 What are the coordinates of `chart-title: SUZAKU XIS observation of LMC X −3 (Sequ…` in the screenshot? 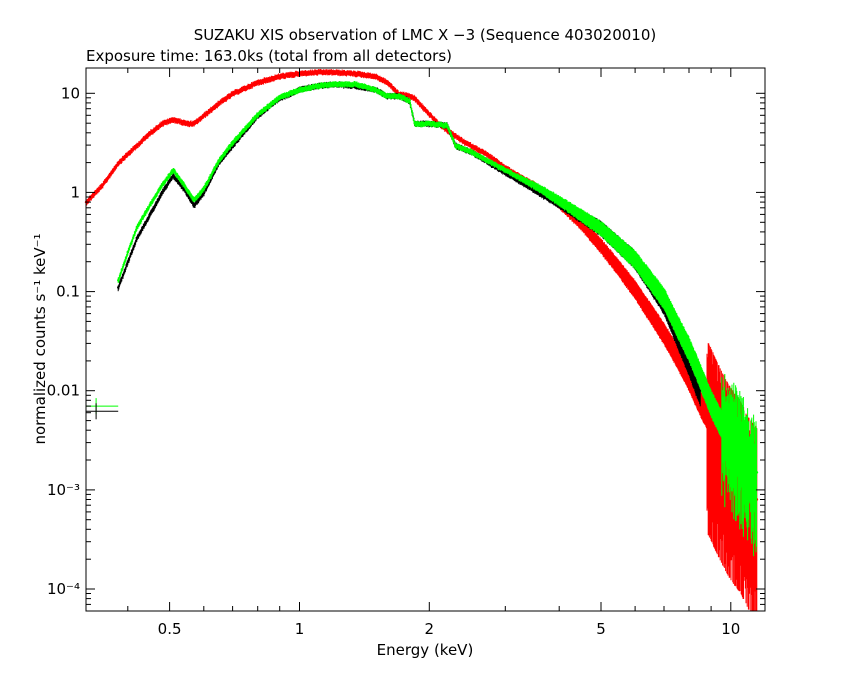 It's located at (425, 35).